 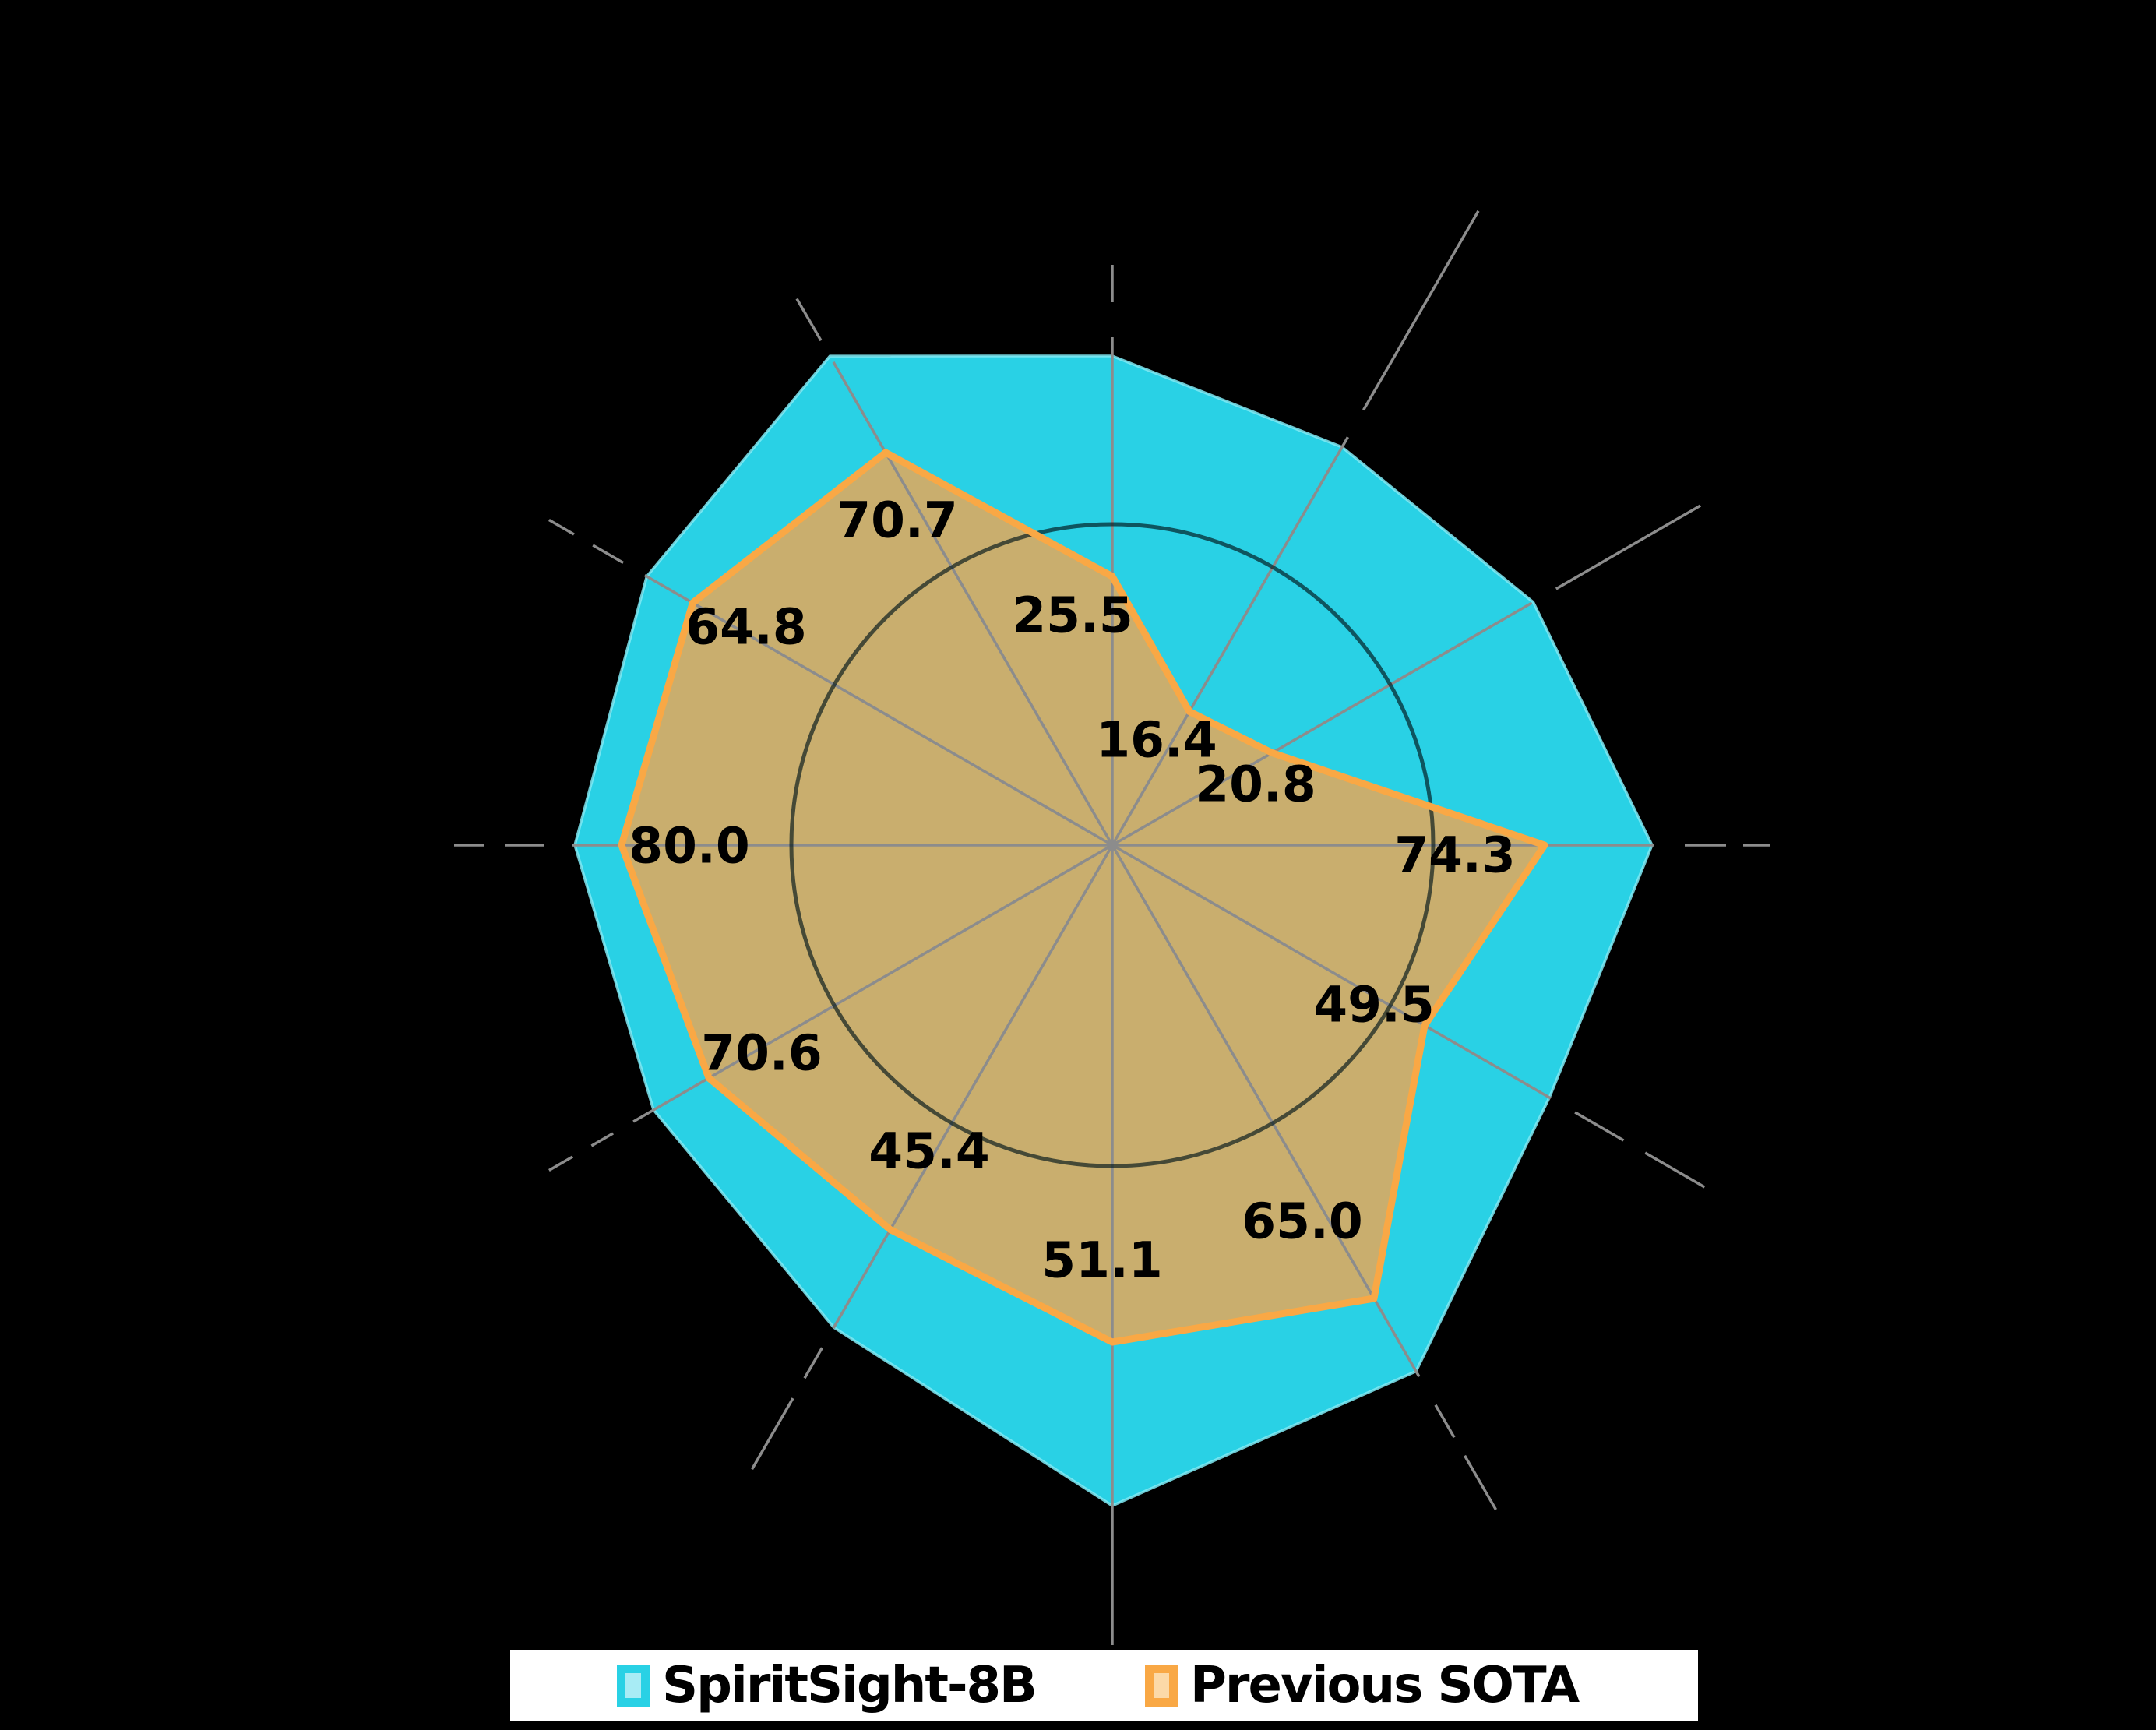 I want to click on value-label: 16.4, so click(x=1156, y=740).